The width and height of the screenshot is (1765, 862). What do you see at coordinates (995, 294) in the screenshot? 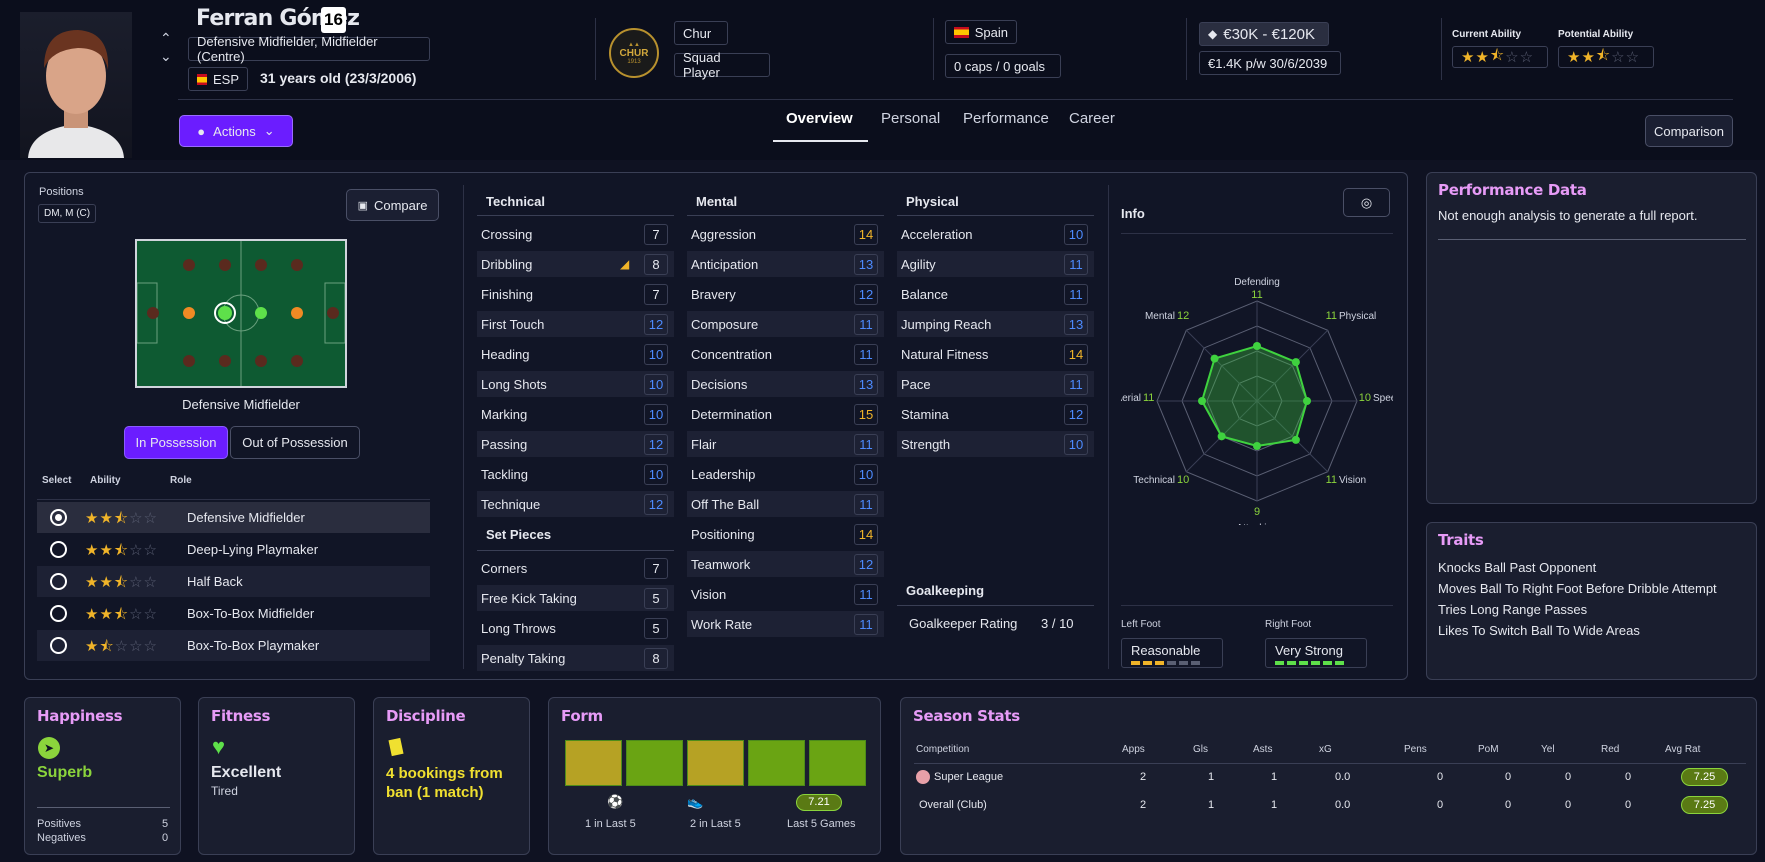
I see `attribute-row: Balance 11` at bounding box center [995, 294].